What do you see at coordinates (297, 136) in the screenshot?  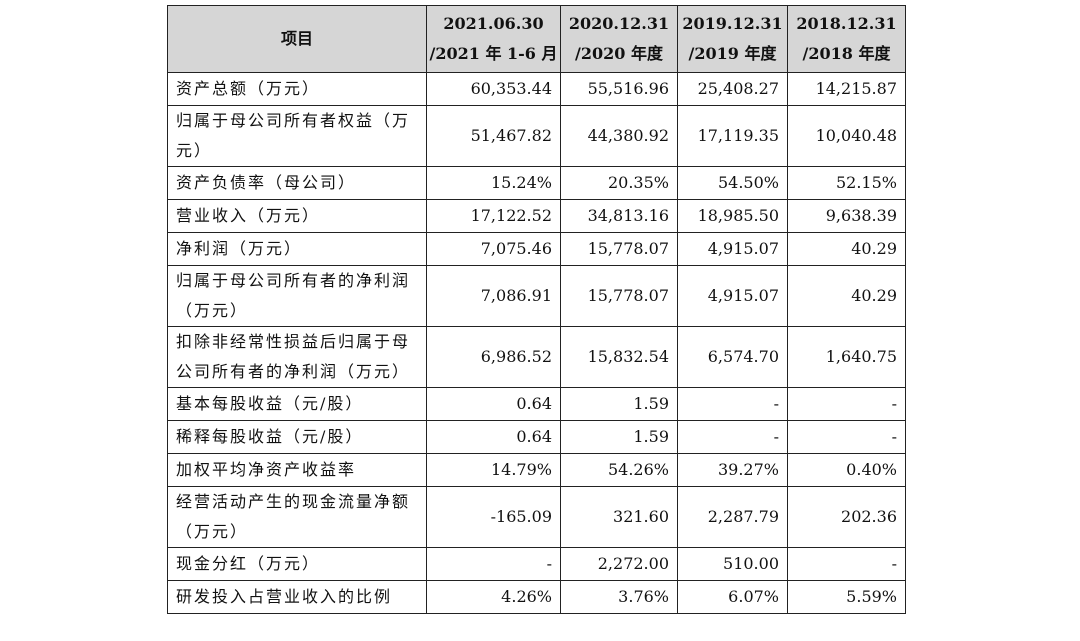 I see `row-label: 归属于母公司所有者权益（万元）` at bounding box center [297, 136].